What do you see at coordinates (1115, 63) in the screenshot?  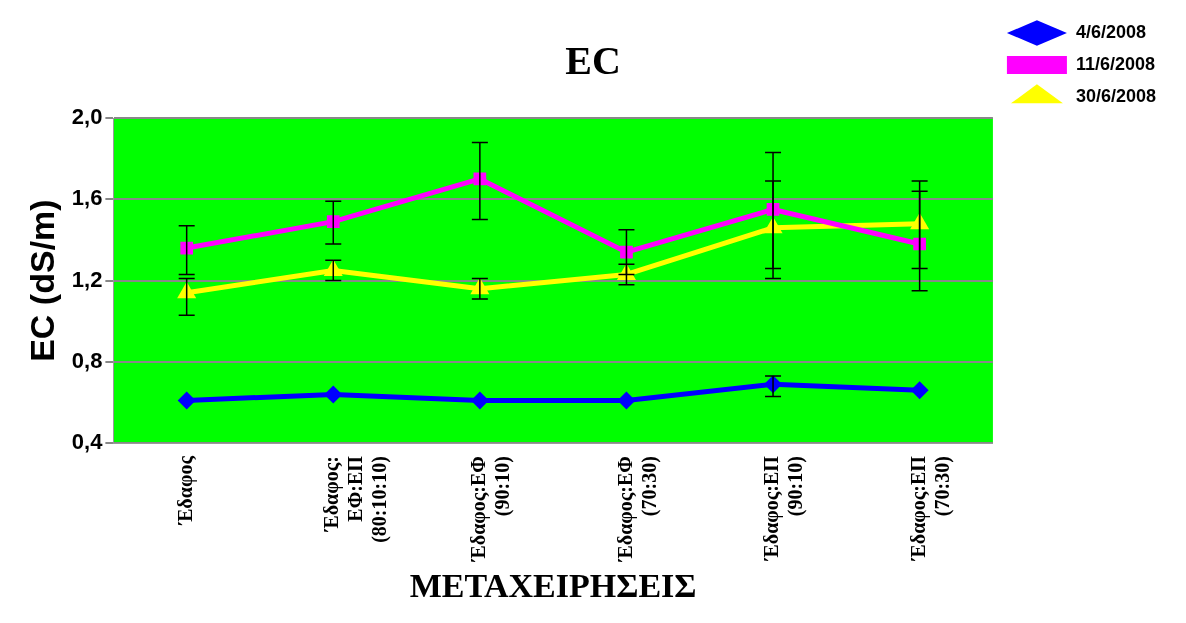 I see `legend-label: 11/6/2008` at bounding box center [1115, 63].